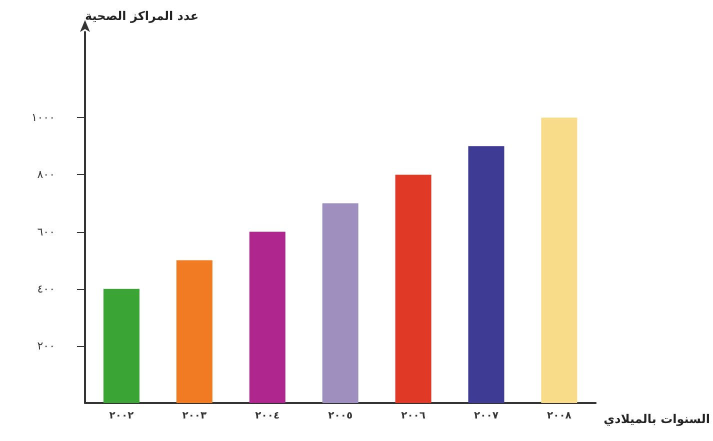 The height and width of the screenshot is (441, 713). What do you see at coordinates (559, 416) in the screenshot?
I see `x-tick-label: ٢٠٠٨` at bounding box center [559, 416].